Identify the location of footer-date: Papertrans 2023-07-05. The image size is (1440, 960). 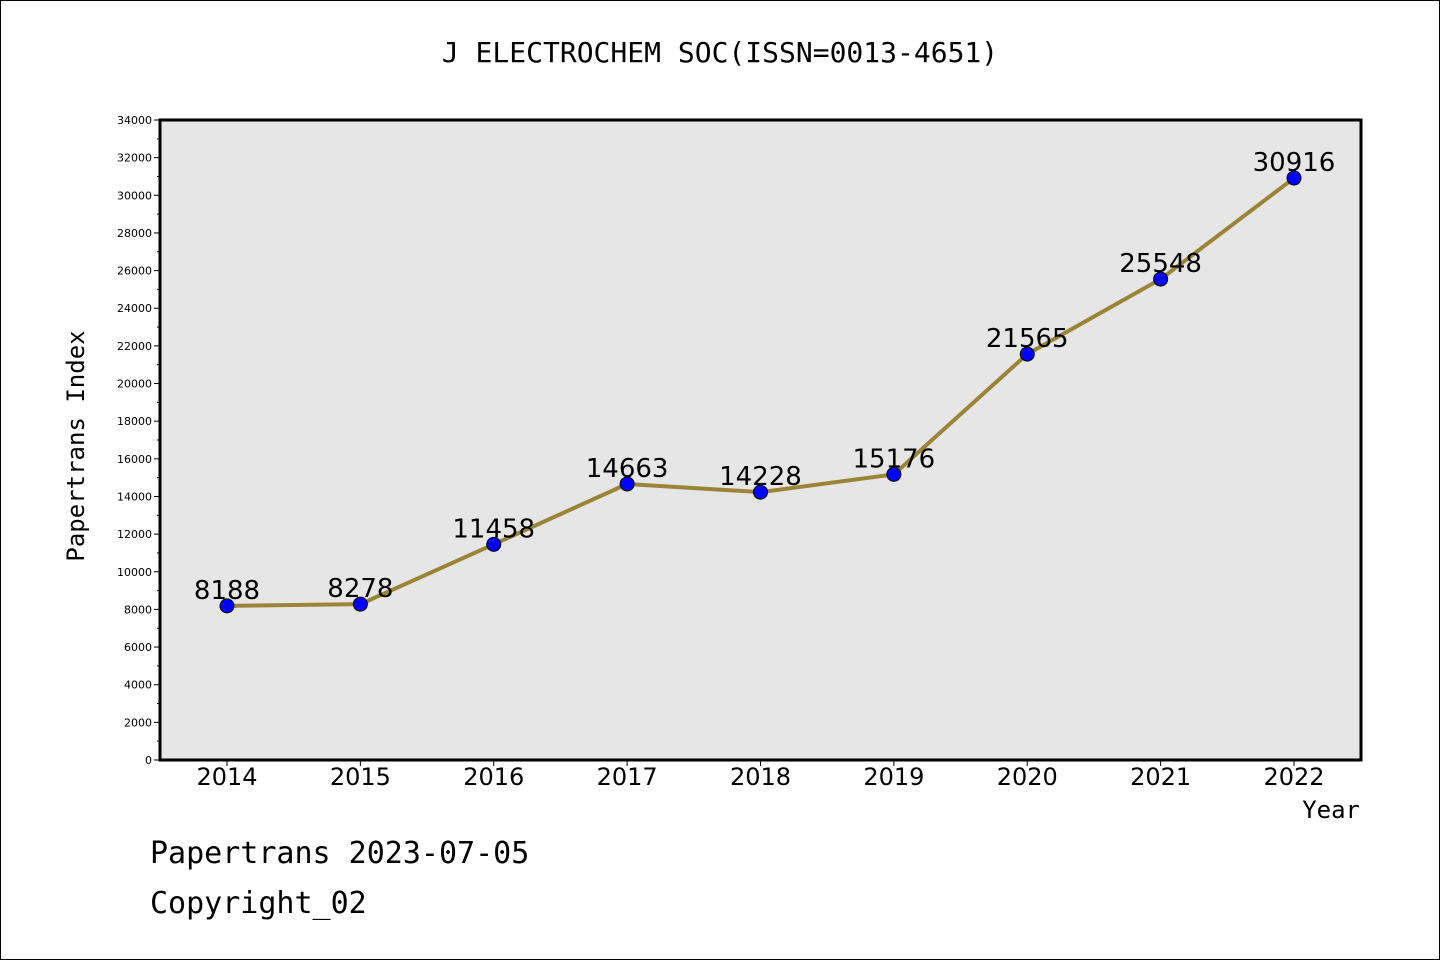
(340, 853).